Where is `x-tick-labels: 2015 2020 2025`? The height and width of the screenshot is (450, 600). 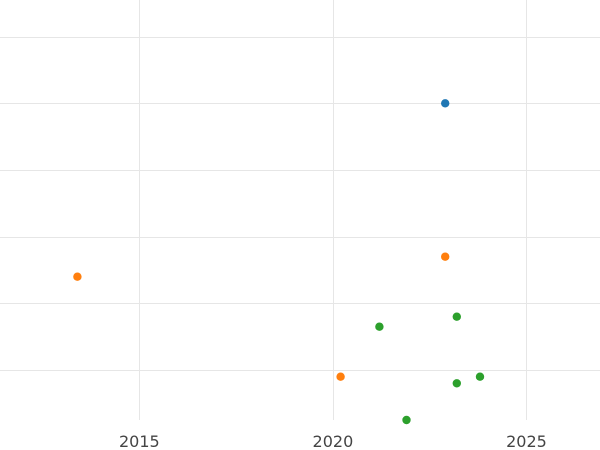 x-tick-labels: 2015 2020 2025 is located at coordinates (333, 441).